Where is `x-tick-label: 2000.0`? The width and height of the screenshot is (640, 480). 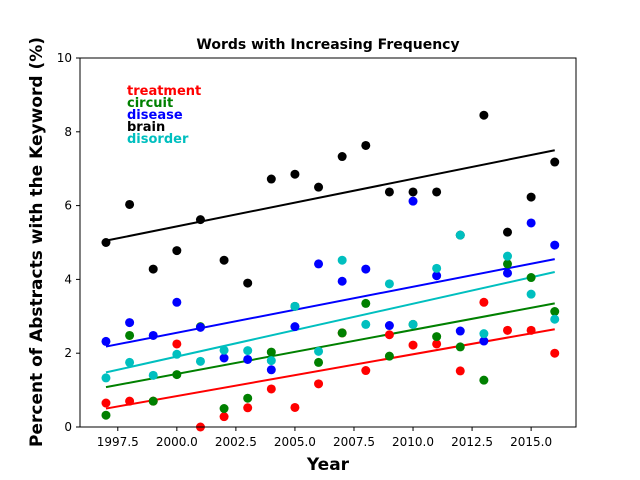 x-tick-label: 2000.0 is located at coordinates (177, 442).